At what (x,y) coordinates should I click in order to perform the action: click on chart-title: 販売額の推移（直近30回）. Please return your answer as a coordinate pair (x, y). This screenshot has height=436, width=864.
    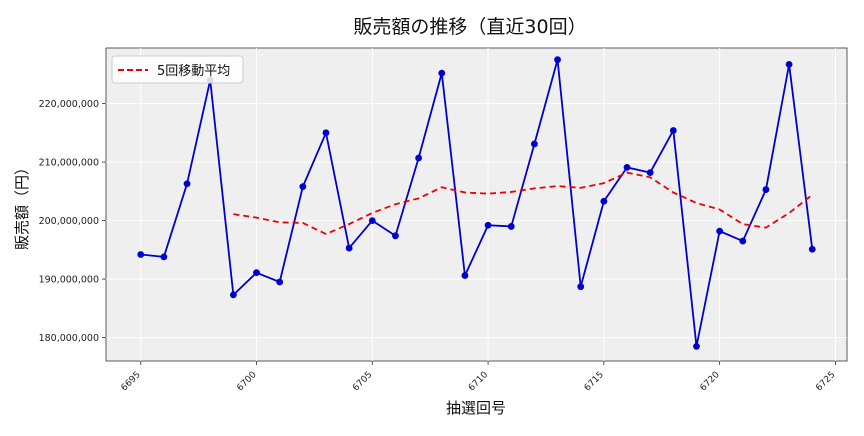
    Looking at the image, I should click on (469, 27).